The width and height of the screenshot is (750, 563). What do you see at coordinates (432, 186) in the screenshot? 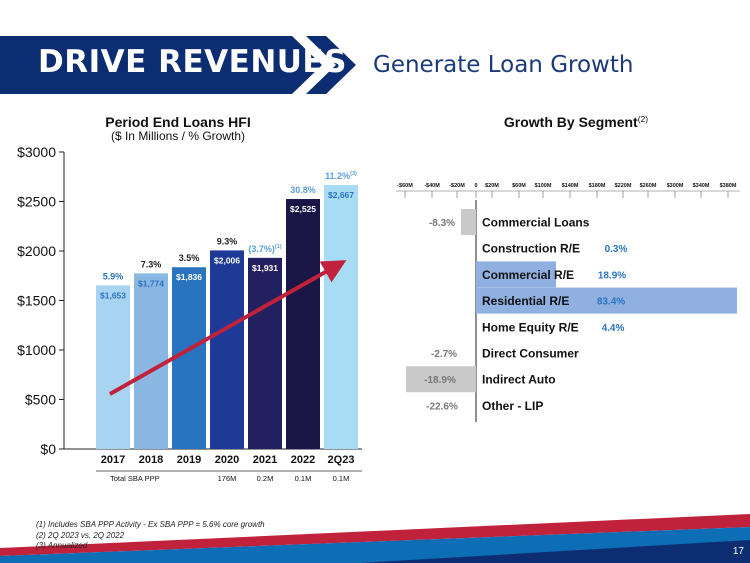
I see `segment-x-tick-label: -$40M` at bounding box center [432, 186].